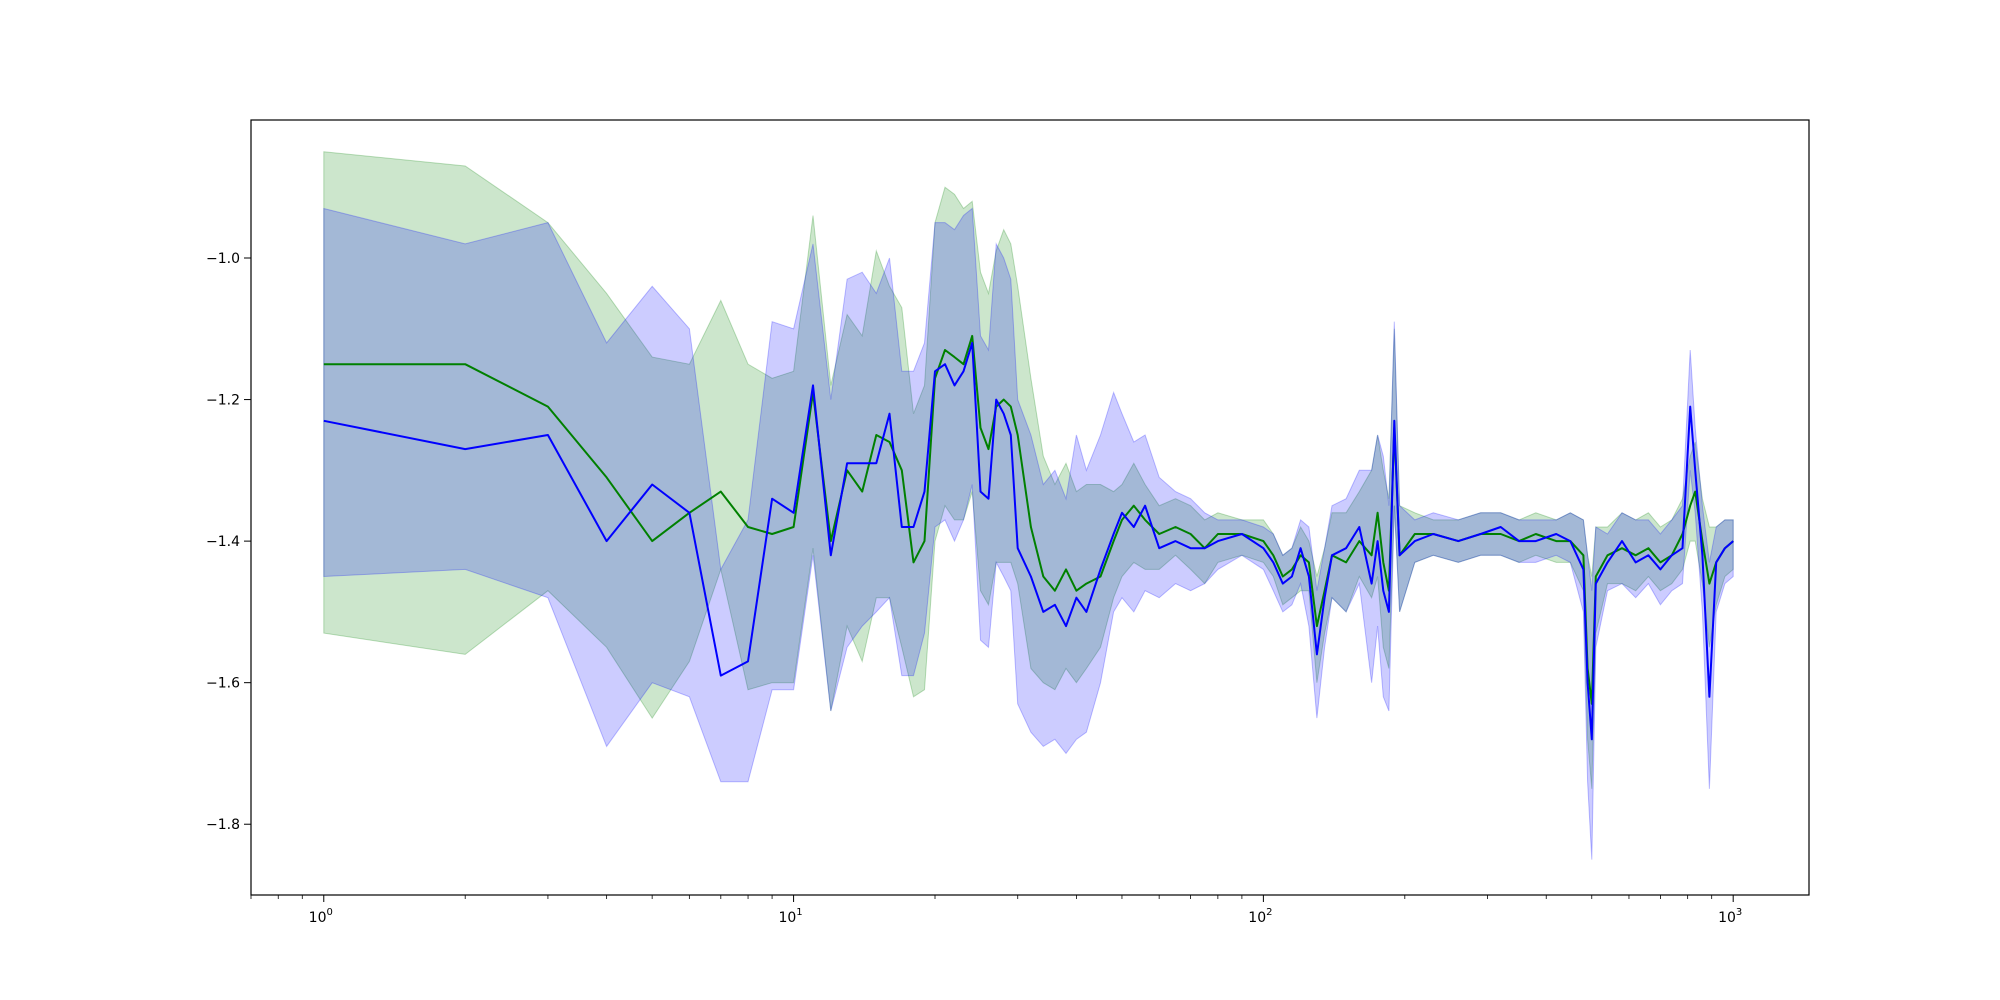  Describe the element at coordinates (223, 259) in the screenshot. I see `y-tick-label: −1.0` at that location.